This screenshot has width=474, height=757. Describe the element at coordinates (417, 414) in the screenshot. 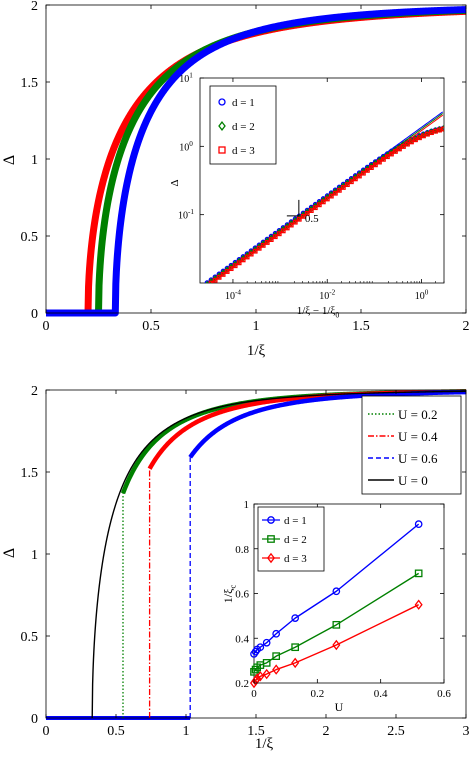

I see `legend-label: U = 0.2` at that location.